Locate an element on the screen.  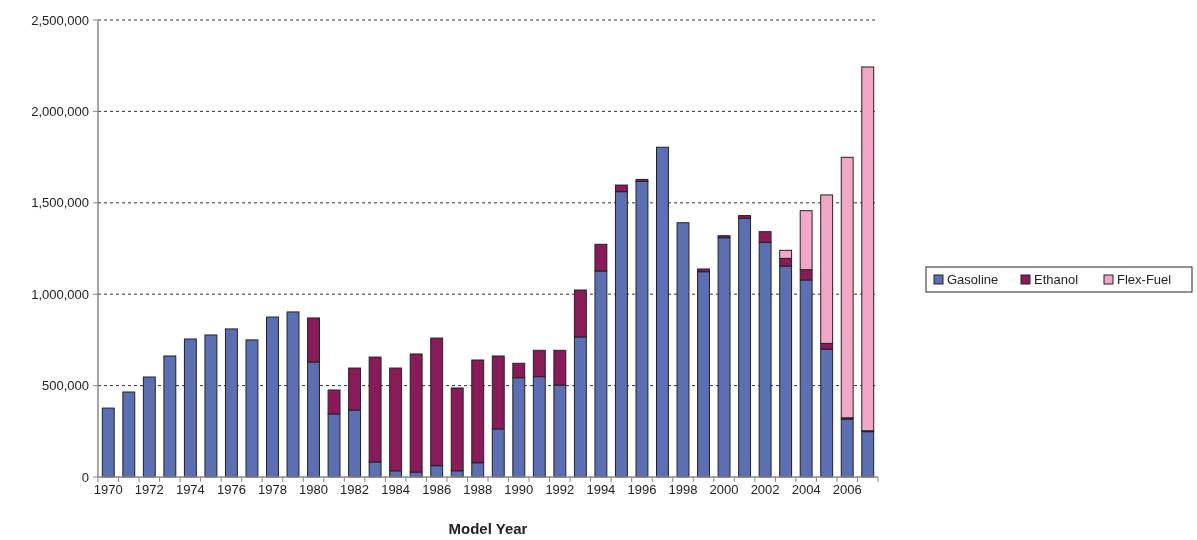
y-tick-label: 2,000,000 is located at coordinates (60, 111).